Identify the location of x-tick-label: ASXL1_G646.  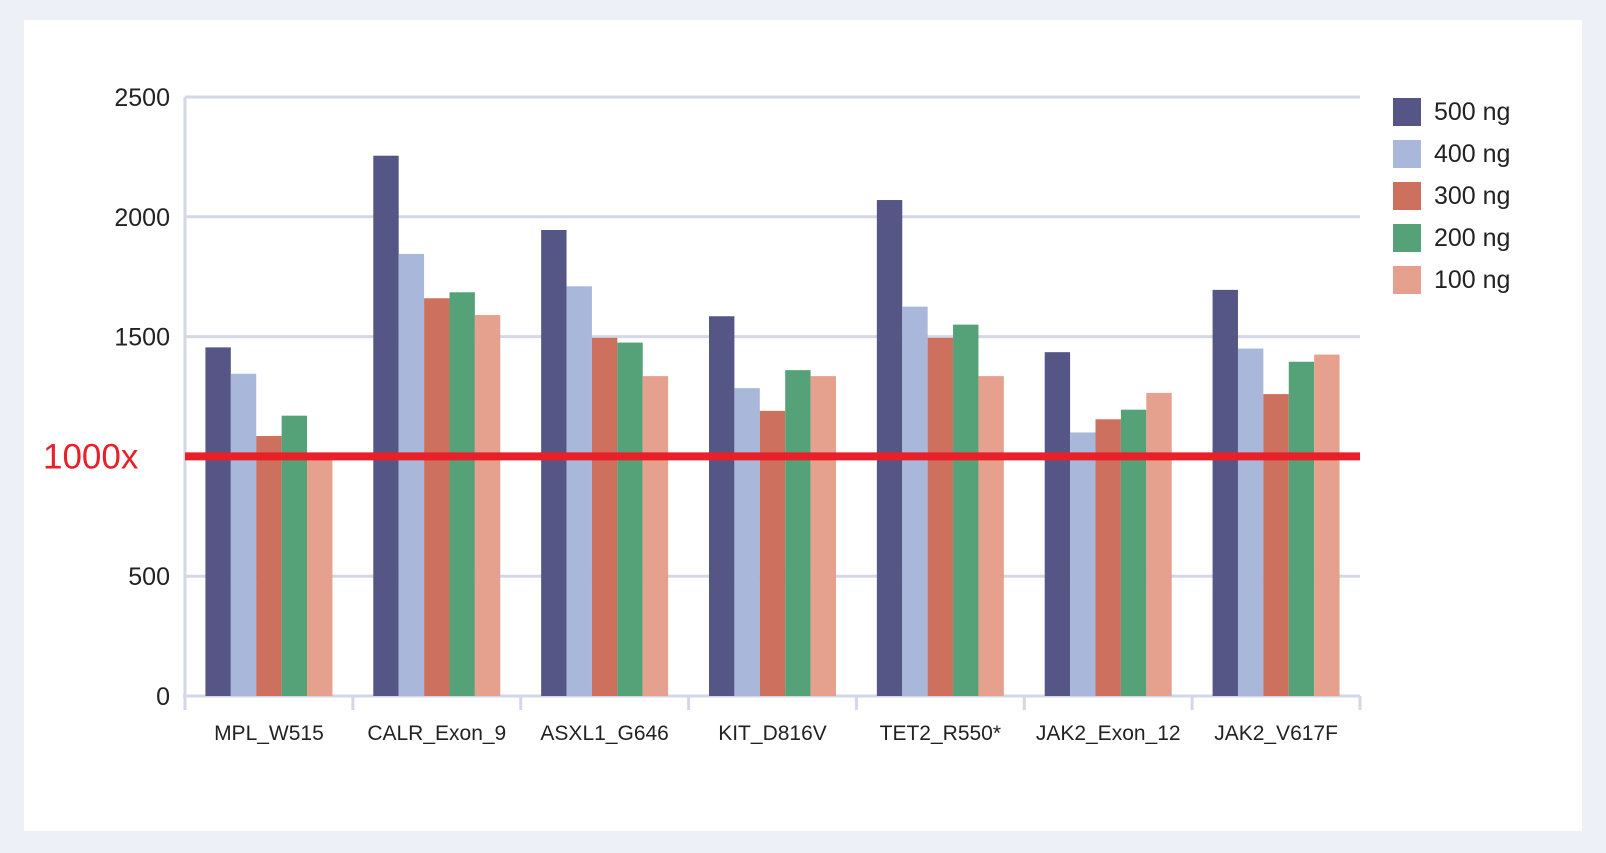
(604, 733).